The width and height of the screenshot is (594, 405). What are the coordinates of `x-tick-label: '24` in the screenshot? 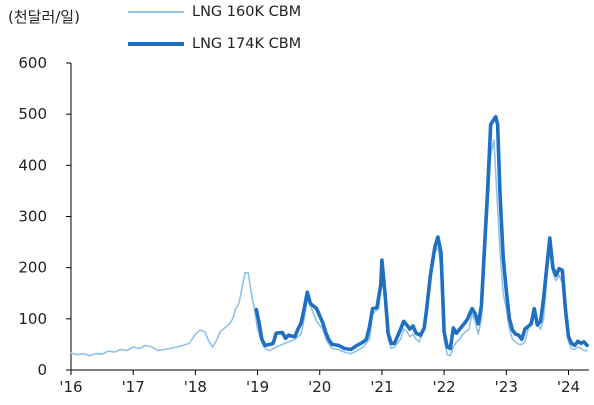 It's located at (568, 387).